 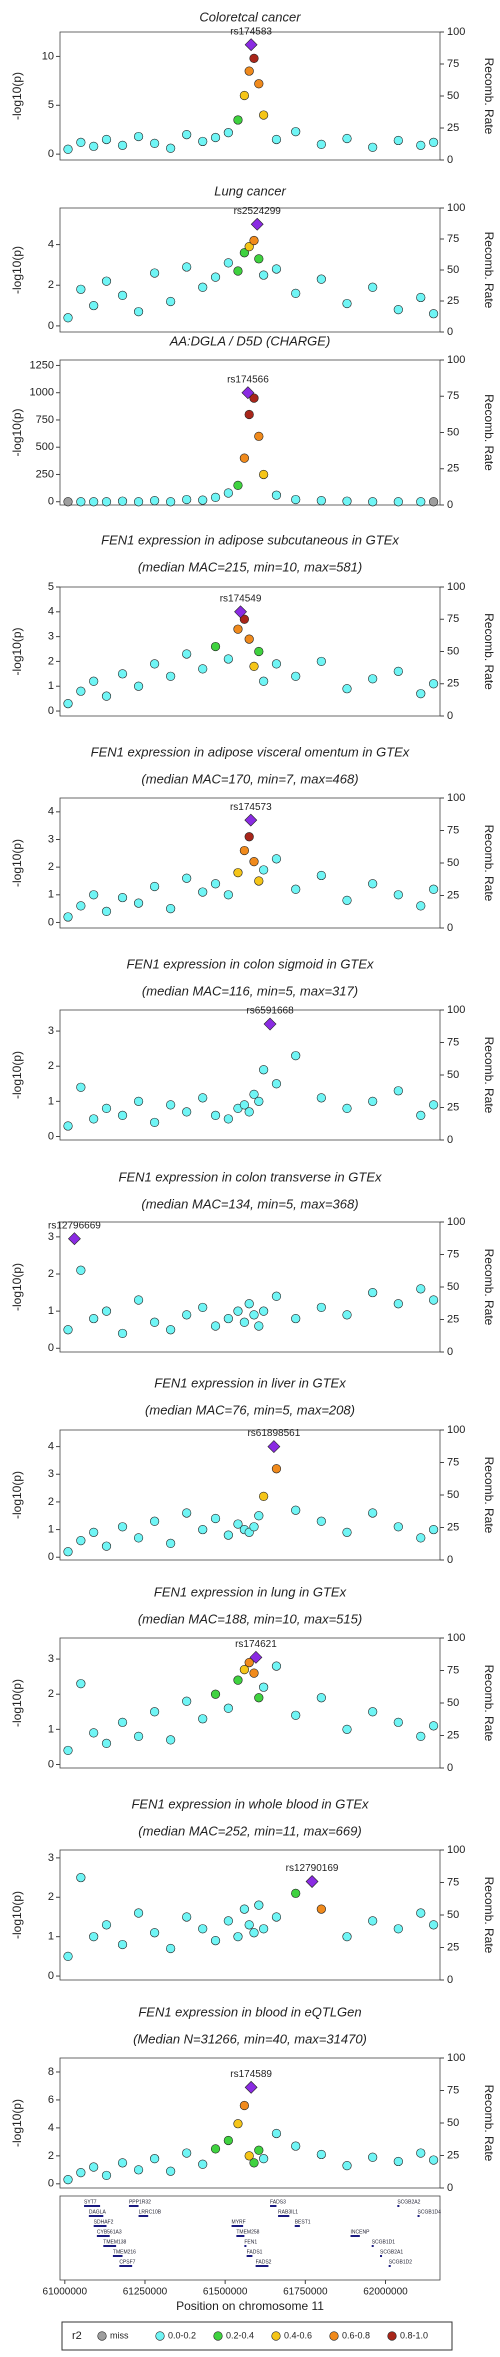 I want to click on y-tick-label: 750, so click(x=45, y=420).